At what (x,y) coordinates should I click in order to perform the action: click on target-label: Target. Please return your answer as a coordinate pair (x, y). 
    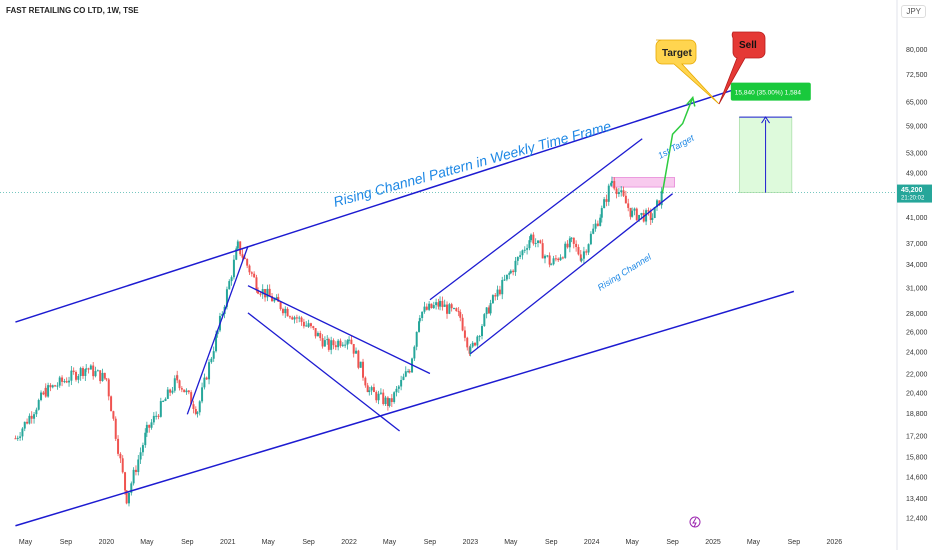
    Looking at the image, I should click on (677, 53).